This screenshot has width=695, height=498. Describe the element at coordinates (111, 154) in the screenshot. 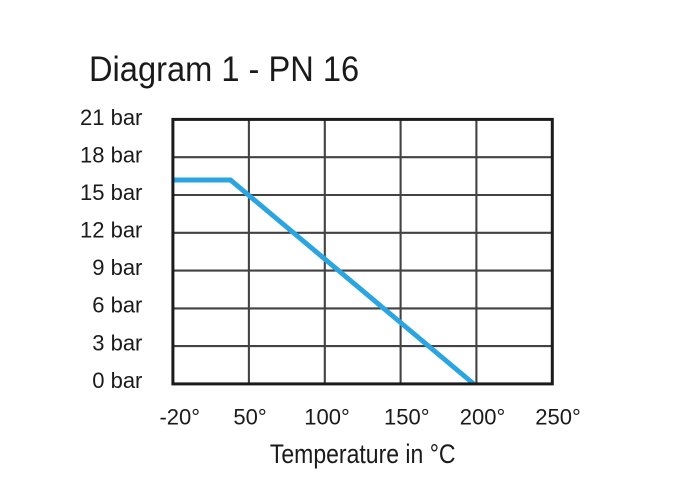

I see `svg-text: 18 bar` at that location.